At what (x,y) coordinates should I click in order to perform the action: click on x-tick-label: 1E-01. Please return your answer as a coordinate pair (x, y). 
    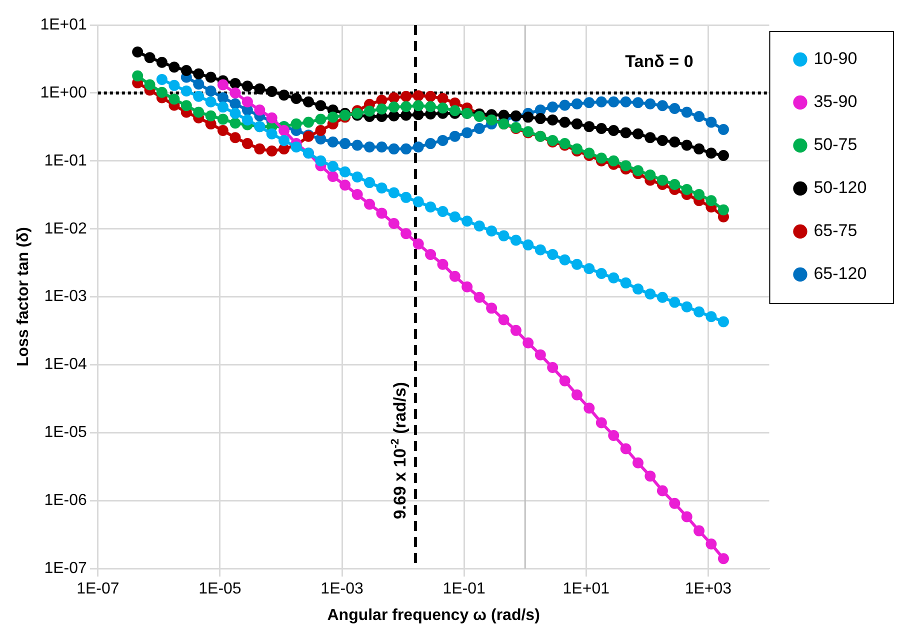
    Looking at the image, I should click on (464, 589).